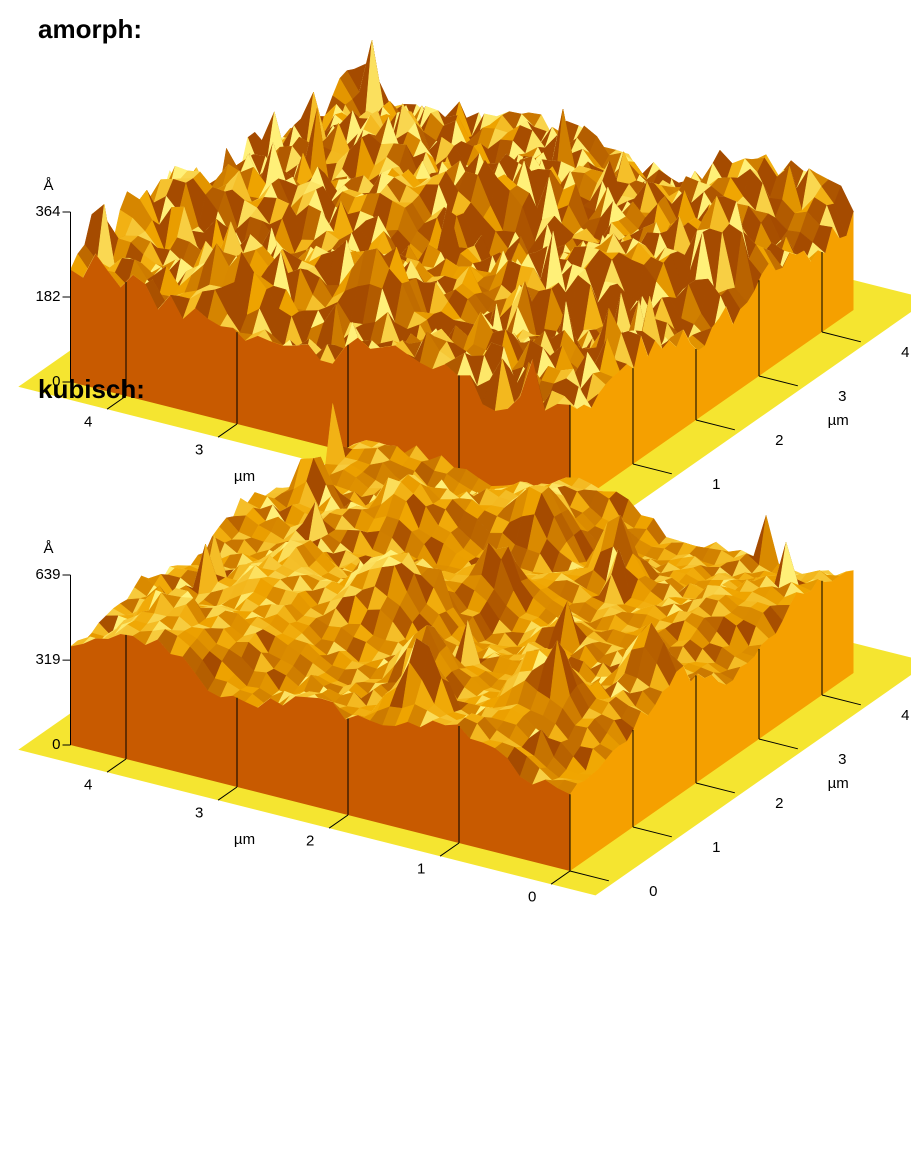  What do you see at coordinates (47, 659) in the screenshot?
I see `z-tick-label: 319` at bounding box center [47, 659].